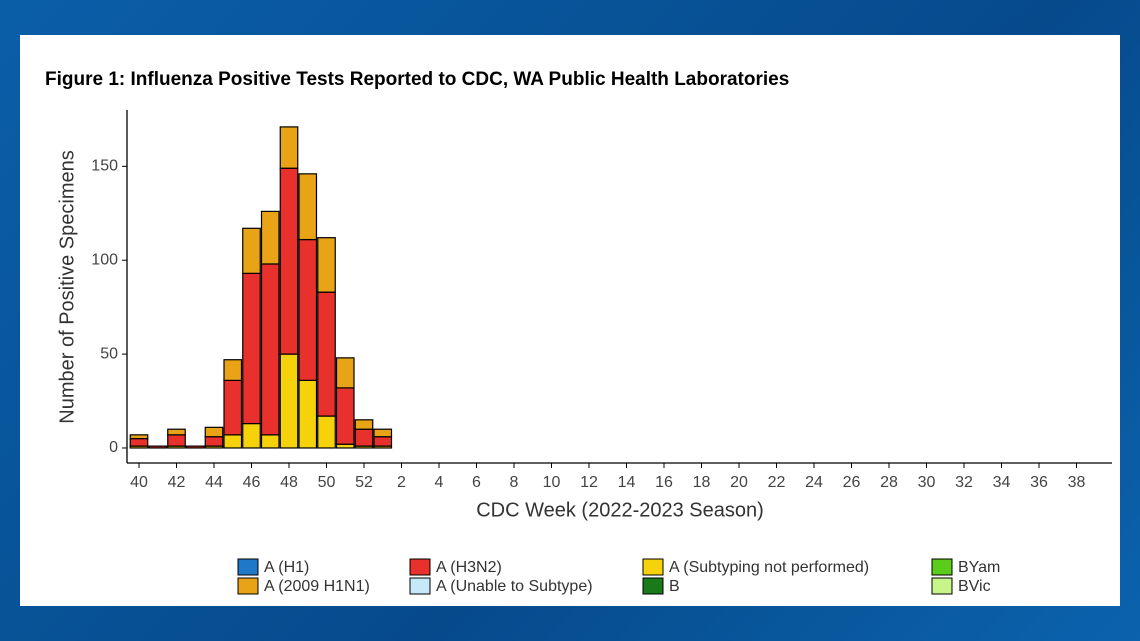  I want to click on y-tick-label: 50, so click(109, 353).